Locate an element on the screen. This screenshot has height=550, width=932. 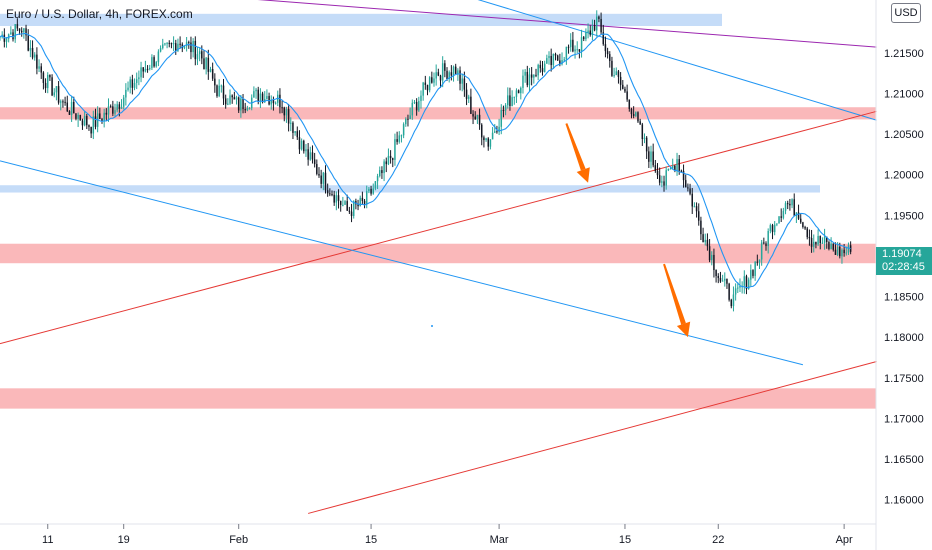
trendline-blue is located at coordinates (644, 60).